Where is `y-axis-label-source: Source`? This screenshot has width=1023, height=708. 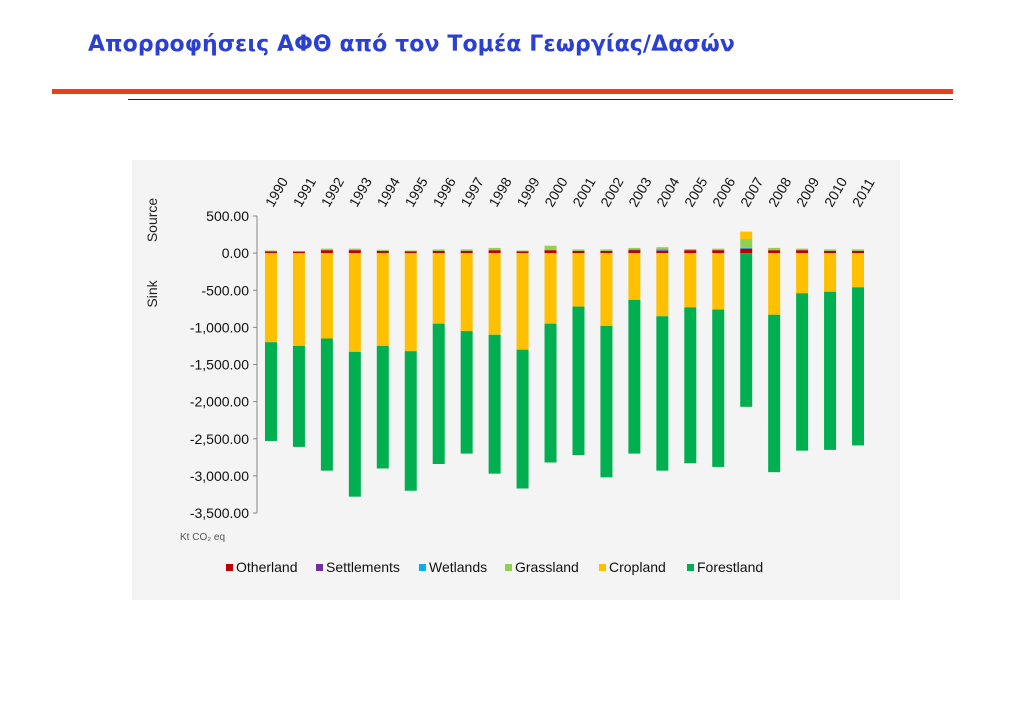
y-axis-label-source: Source is located at coordinates (152, 220).